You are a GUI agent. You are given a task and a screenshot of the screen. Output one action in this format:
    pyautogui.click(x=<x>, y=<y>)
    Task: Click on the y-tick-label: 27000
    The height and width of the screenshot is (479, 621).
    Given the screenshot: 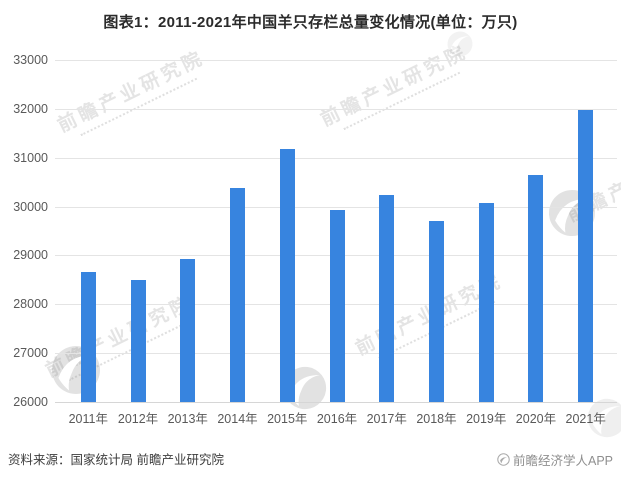 What is the action you would take?
    pyautogui.click(x=30, y=353)
    